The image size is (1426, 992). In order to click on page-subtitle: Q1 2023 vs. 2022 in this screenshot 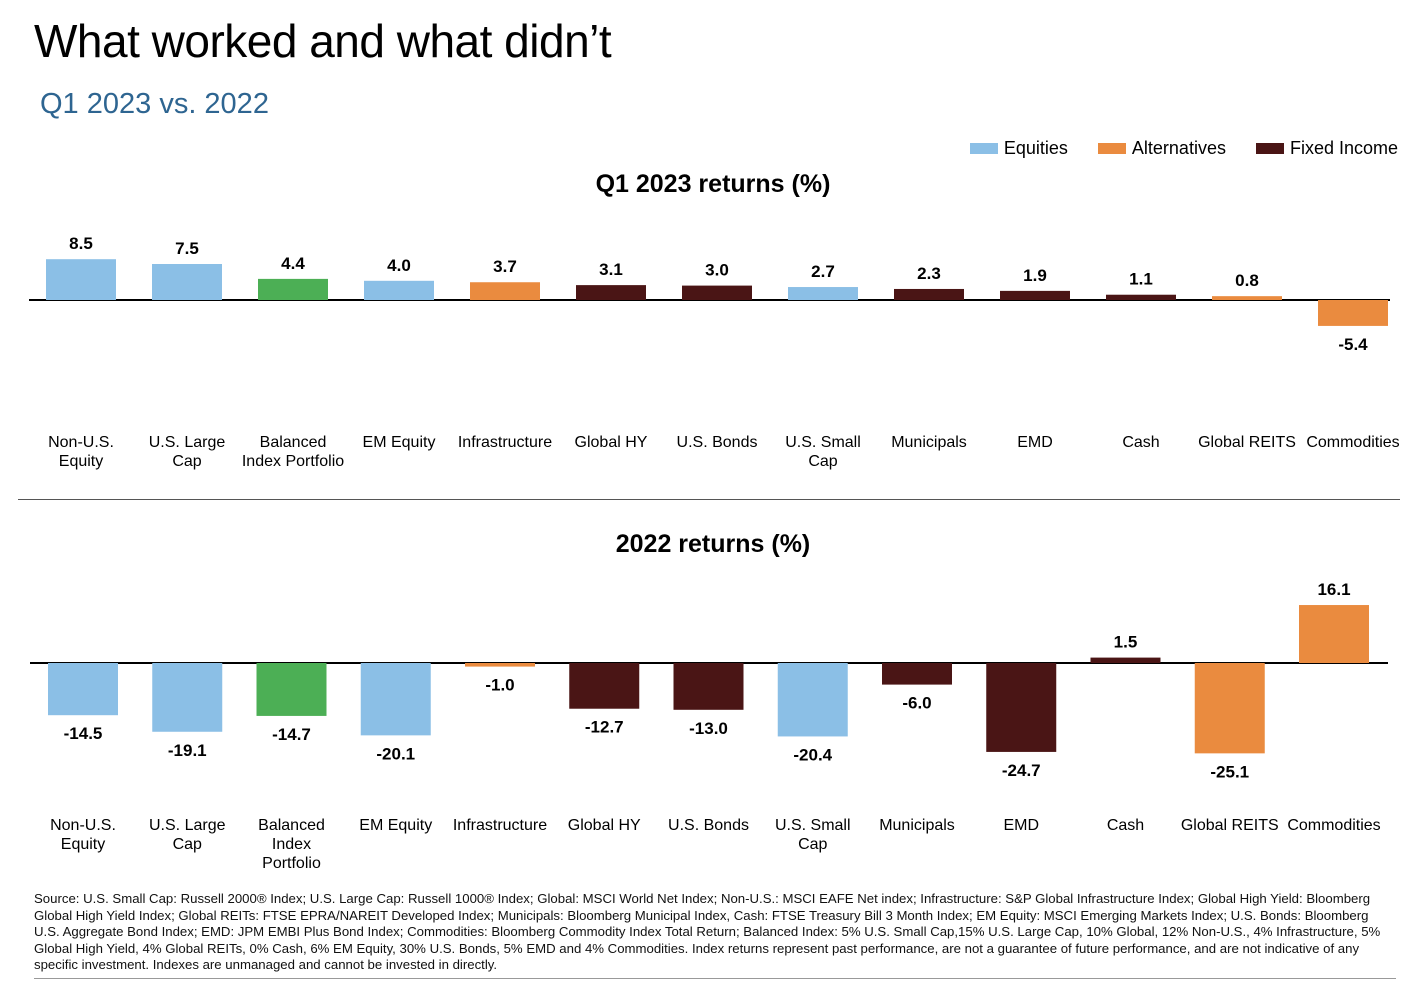, I will do `click(154, 104)`.